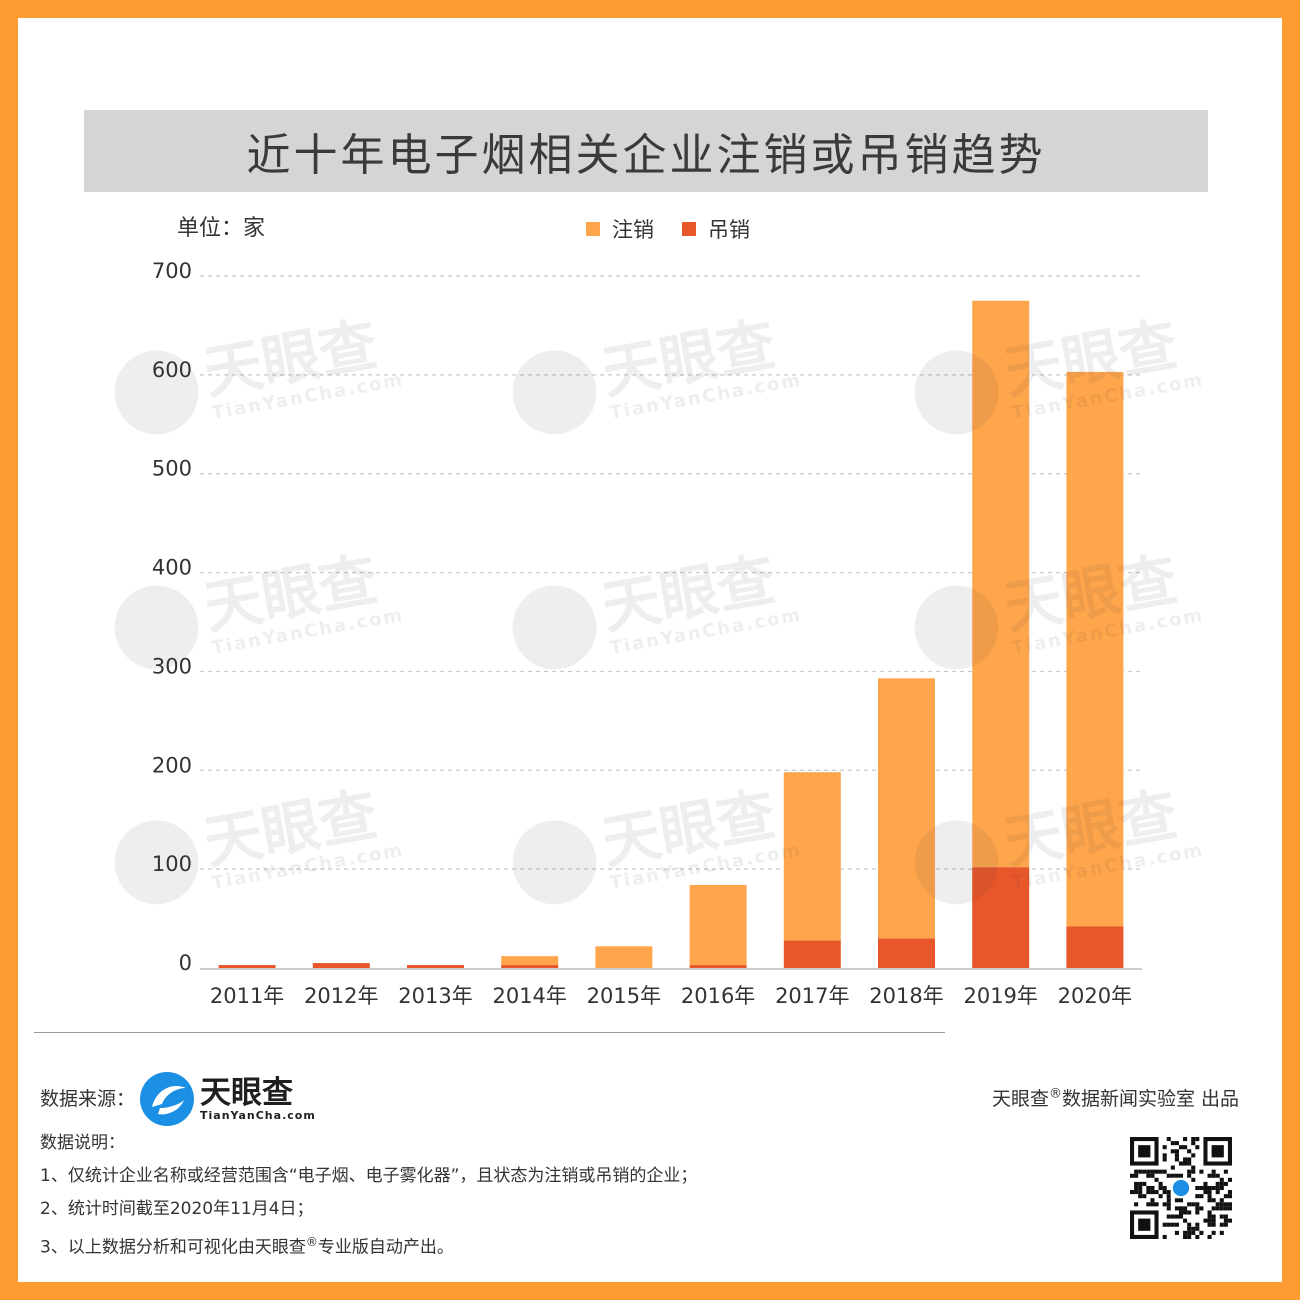 The width and height of the screenshot is (1300, 1300). I want to click on note-1: 1、仅统计企业名称或经营范围含“电子烟、电子雾化器”，且状态为注销或吊销的企业；, so click(369, 1176).